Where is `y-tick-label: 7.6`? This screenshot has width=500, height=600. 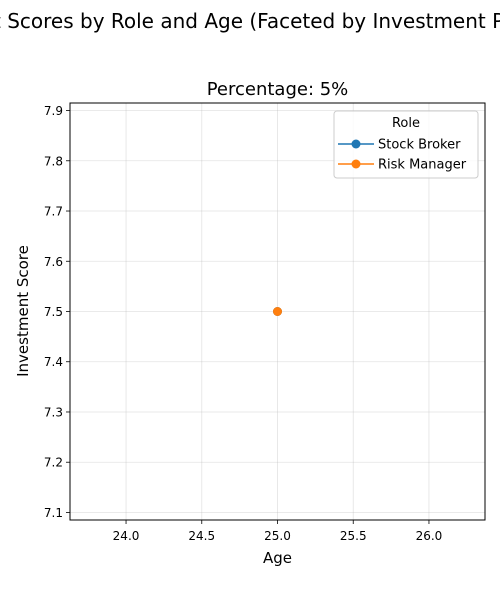
y-tick-label: 7.6 is located at coordinates (53, 262).